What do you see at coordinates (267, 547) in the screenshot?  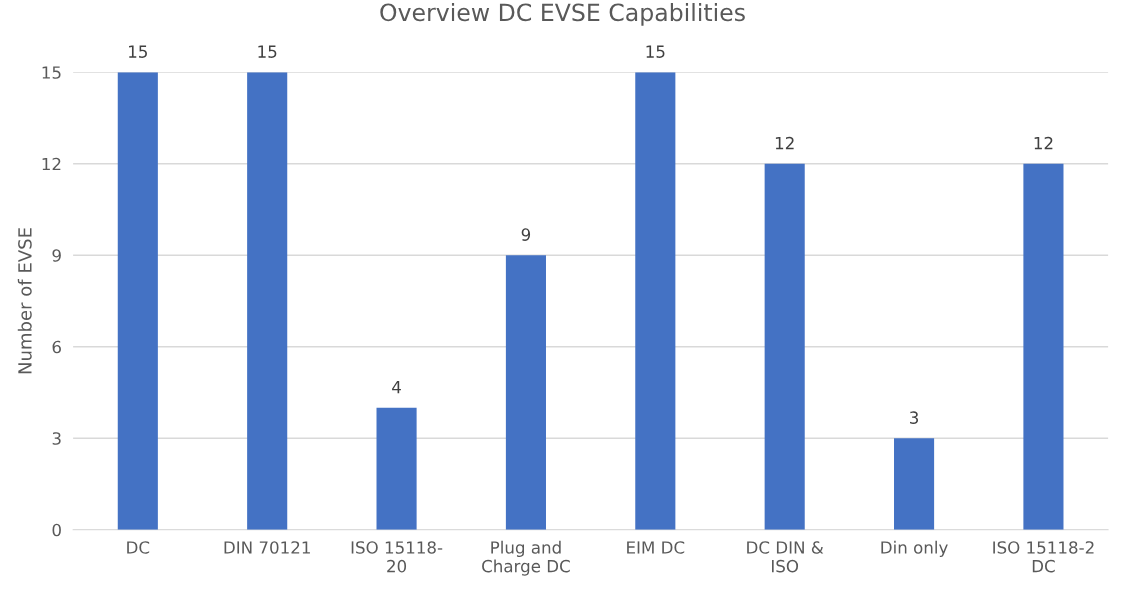 I see `x-tick-label: DIN 70121` at bounding box center [267, 547].